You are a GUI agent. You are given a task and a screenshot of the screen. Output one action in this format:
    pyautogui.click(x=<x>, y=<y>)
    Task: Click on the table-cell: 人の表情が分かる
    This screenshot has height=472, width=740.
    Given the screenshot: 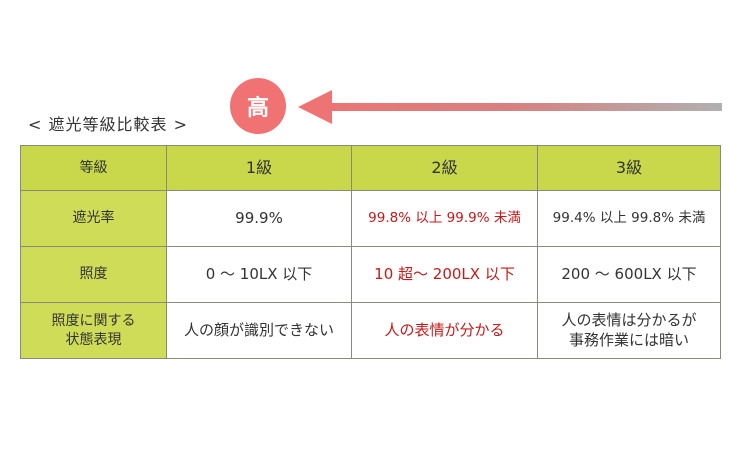 What is the action you would take?
    pyautogui.click(x=444, y=330)
    